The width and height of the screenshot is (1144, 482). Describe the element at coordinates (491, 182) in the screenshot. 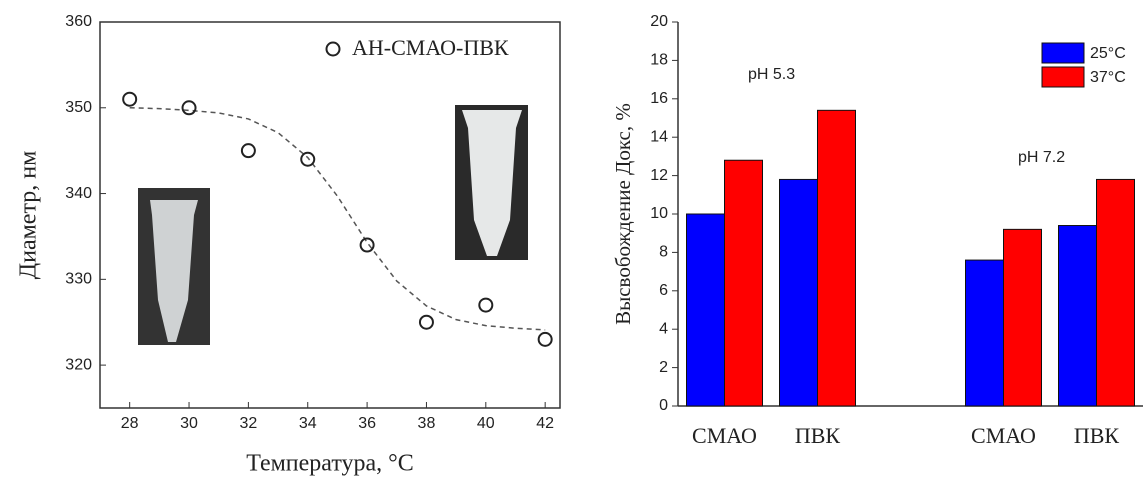

I see `tube-photo-right` at that location.